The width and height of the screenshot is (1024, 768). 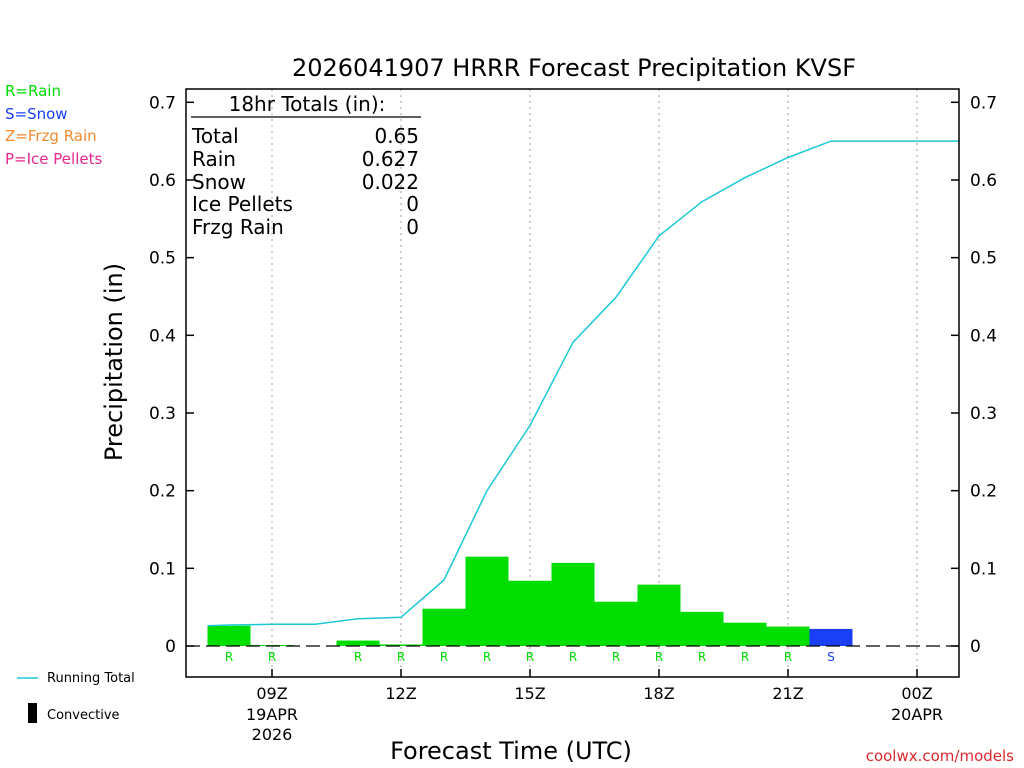 What do you see at coordinates (219, 182) in the screenshot?
I see `totals-label-snow: Snow` at bounding box center [219, 182].